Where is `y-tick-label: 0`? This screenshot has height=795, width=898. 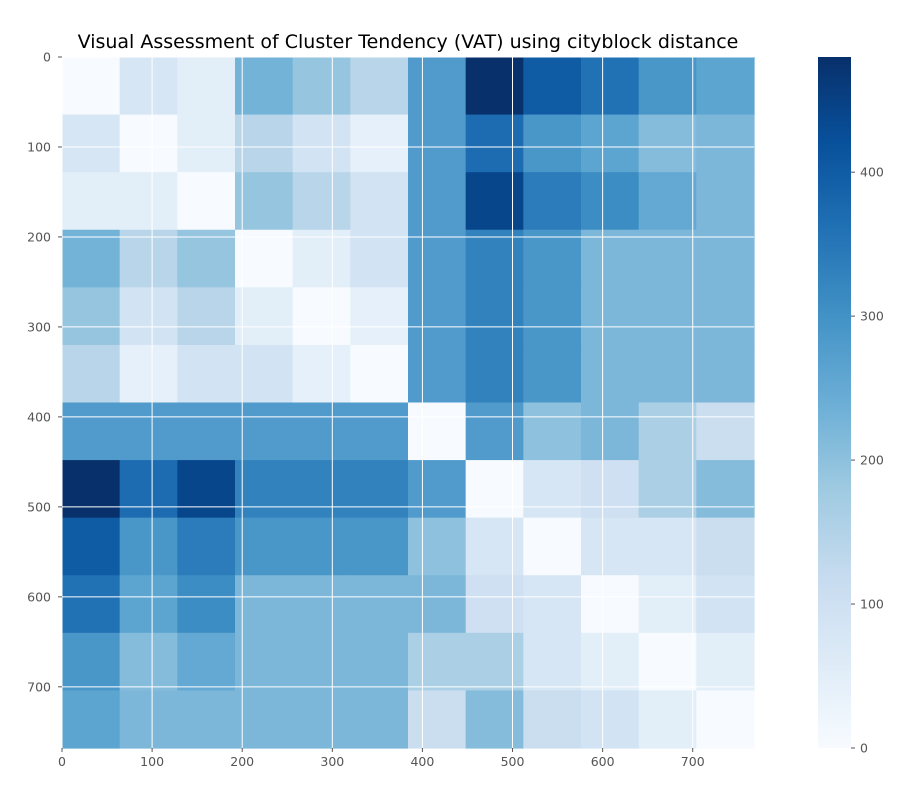
y-tick-label: 0 is located at coordinates (47, 57).